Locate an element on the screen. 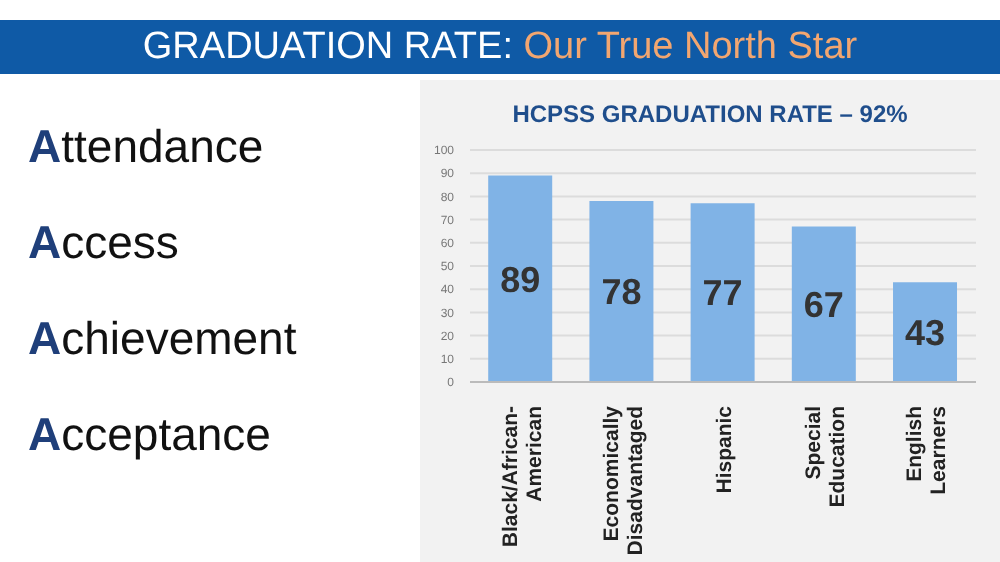  text: Attendance is located at coordinates (146, 147).